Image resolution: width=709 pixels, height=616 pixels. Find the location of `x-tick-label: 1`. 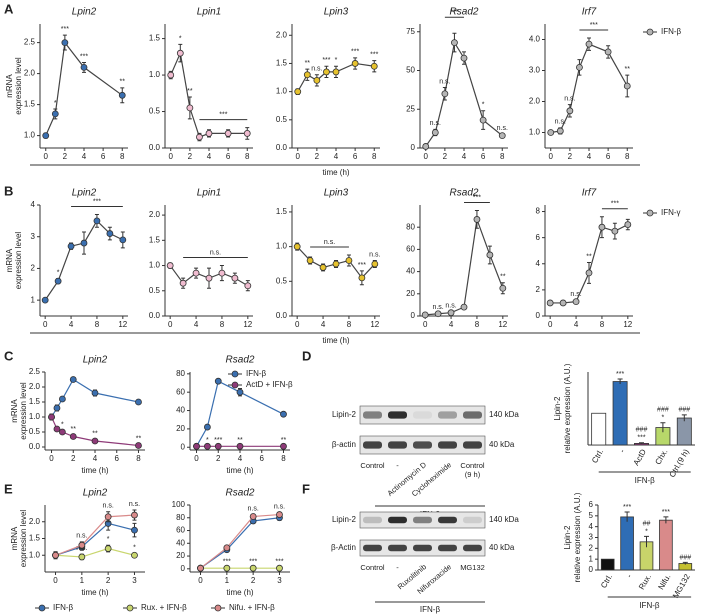

x-tick-label: 1 is located at coordinates (227, 580).